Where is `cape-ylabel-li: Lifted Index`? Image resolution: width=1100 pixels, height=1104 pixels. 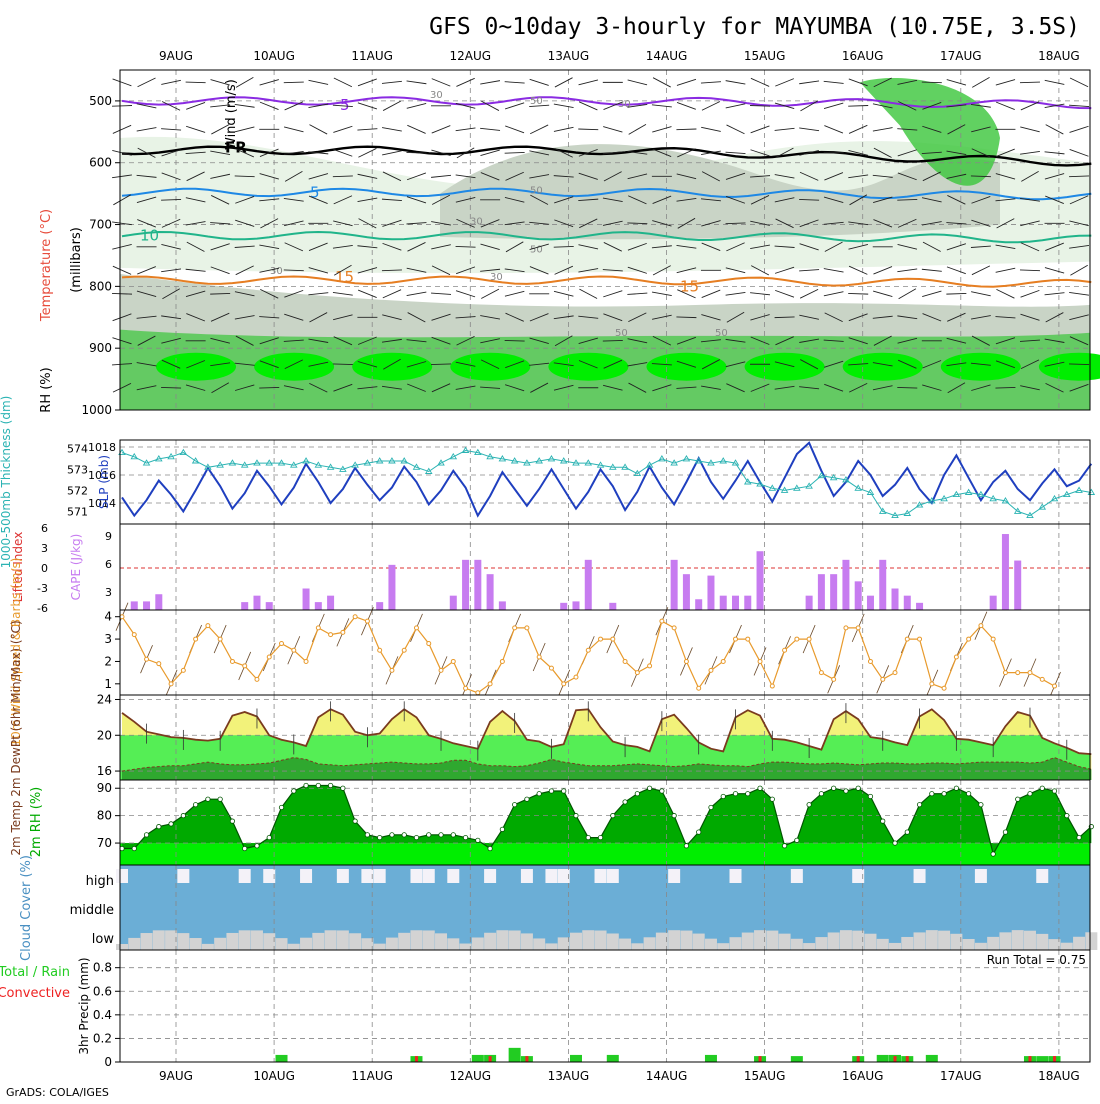 cape-ylabel-li: Lifted Index is located at coordinates (18, 567).